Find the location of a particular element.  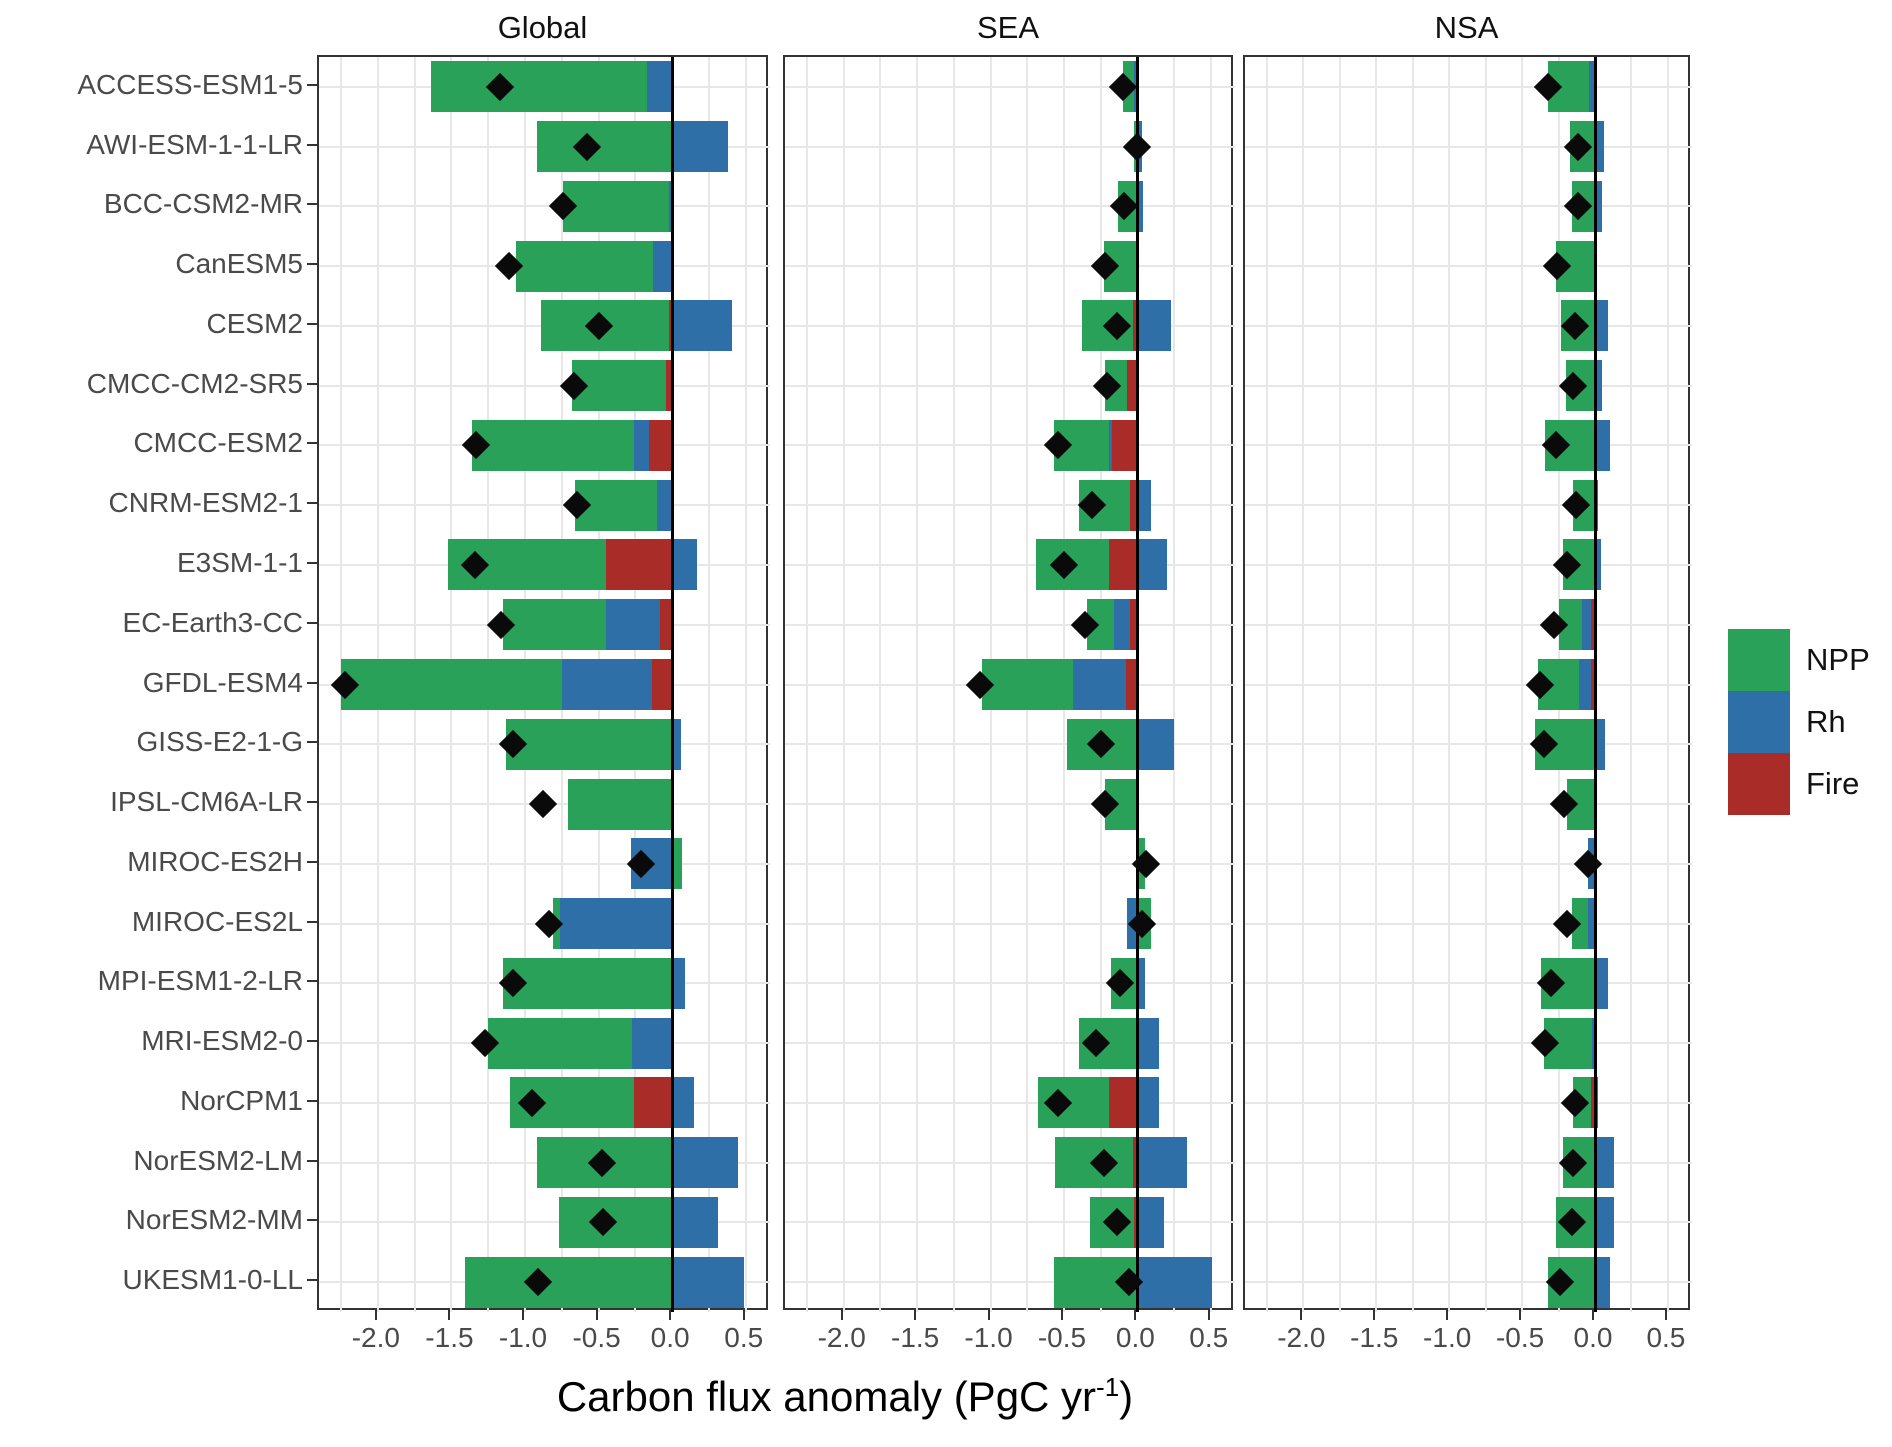

legend-label-fire: Fire is located at coordinates (1833, 783).